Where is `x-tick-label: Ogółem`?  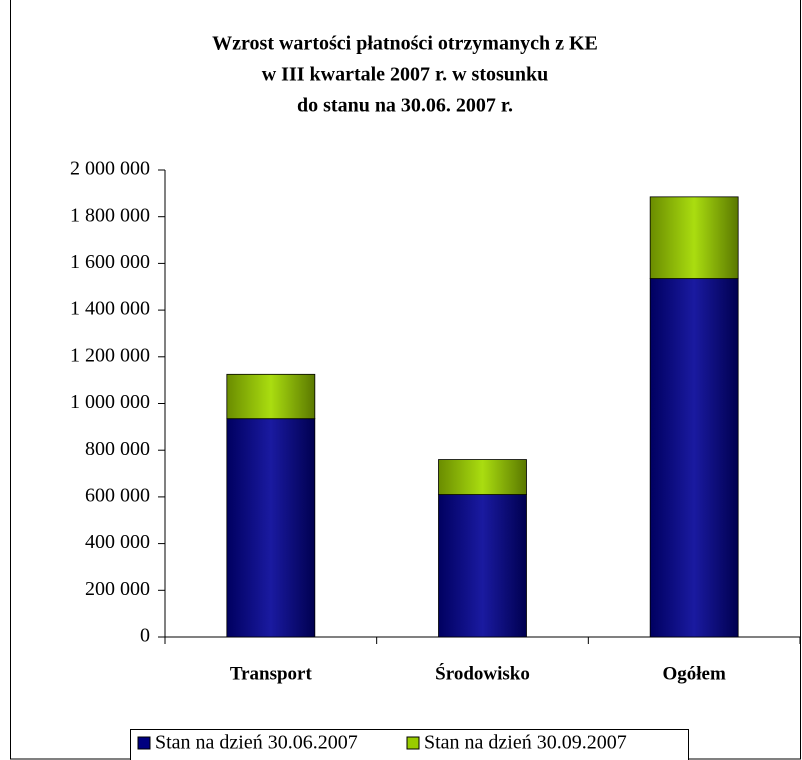 x-tick-label: Ogółem is located at coordinates (694, 673).